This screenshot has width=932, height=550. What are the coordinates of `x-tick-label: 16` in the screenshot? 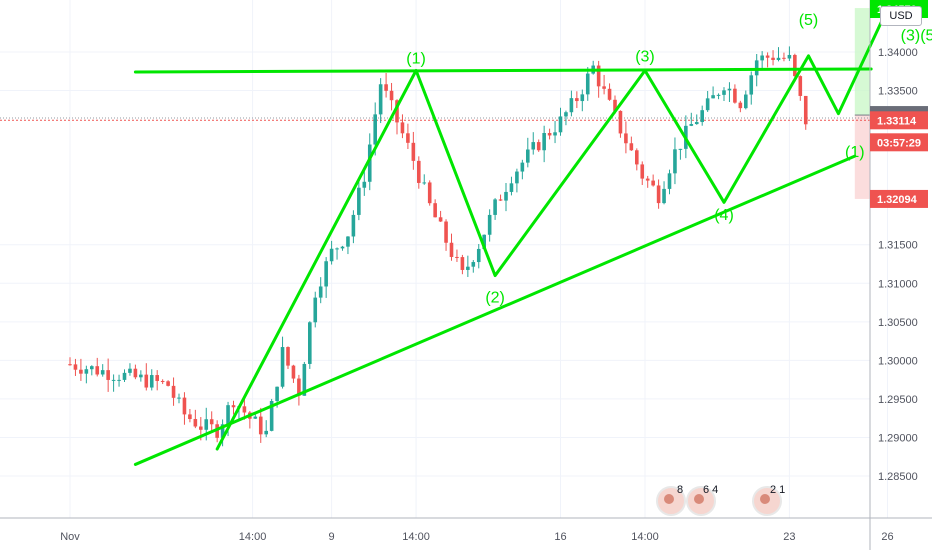 It's located at (560, 537).